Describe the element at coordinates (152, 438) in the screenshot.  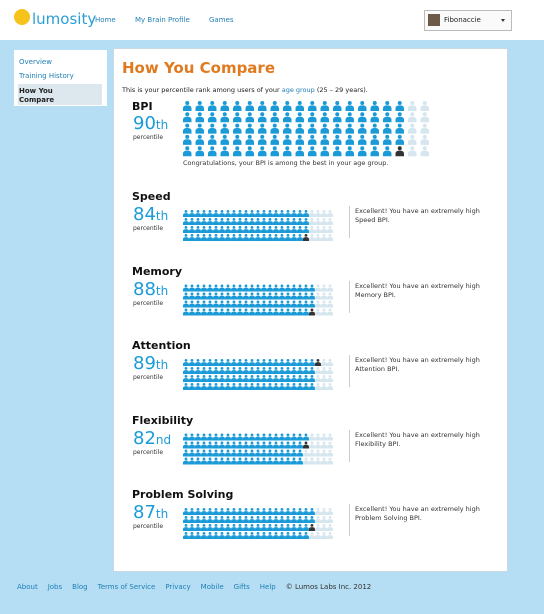
I see `rank: 82nd` at that location.